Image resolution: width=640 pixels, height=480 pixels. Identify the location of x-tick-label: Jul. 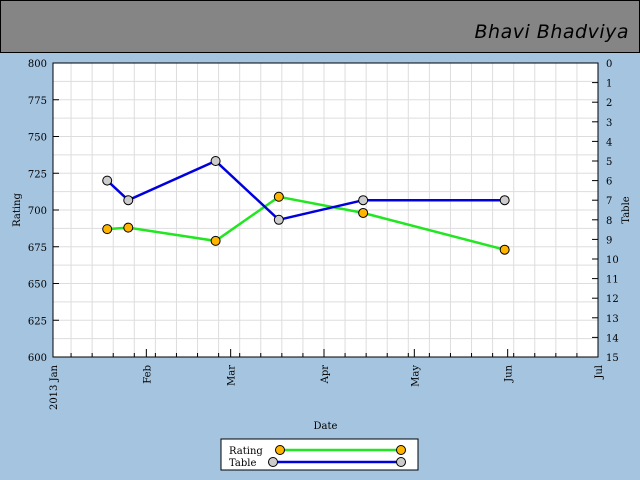
(599, 372).